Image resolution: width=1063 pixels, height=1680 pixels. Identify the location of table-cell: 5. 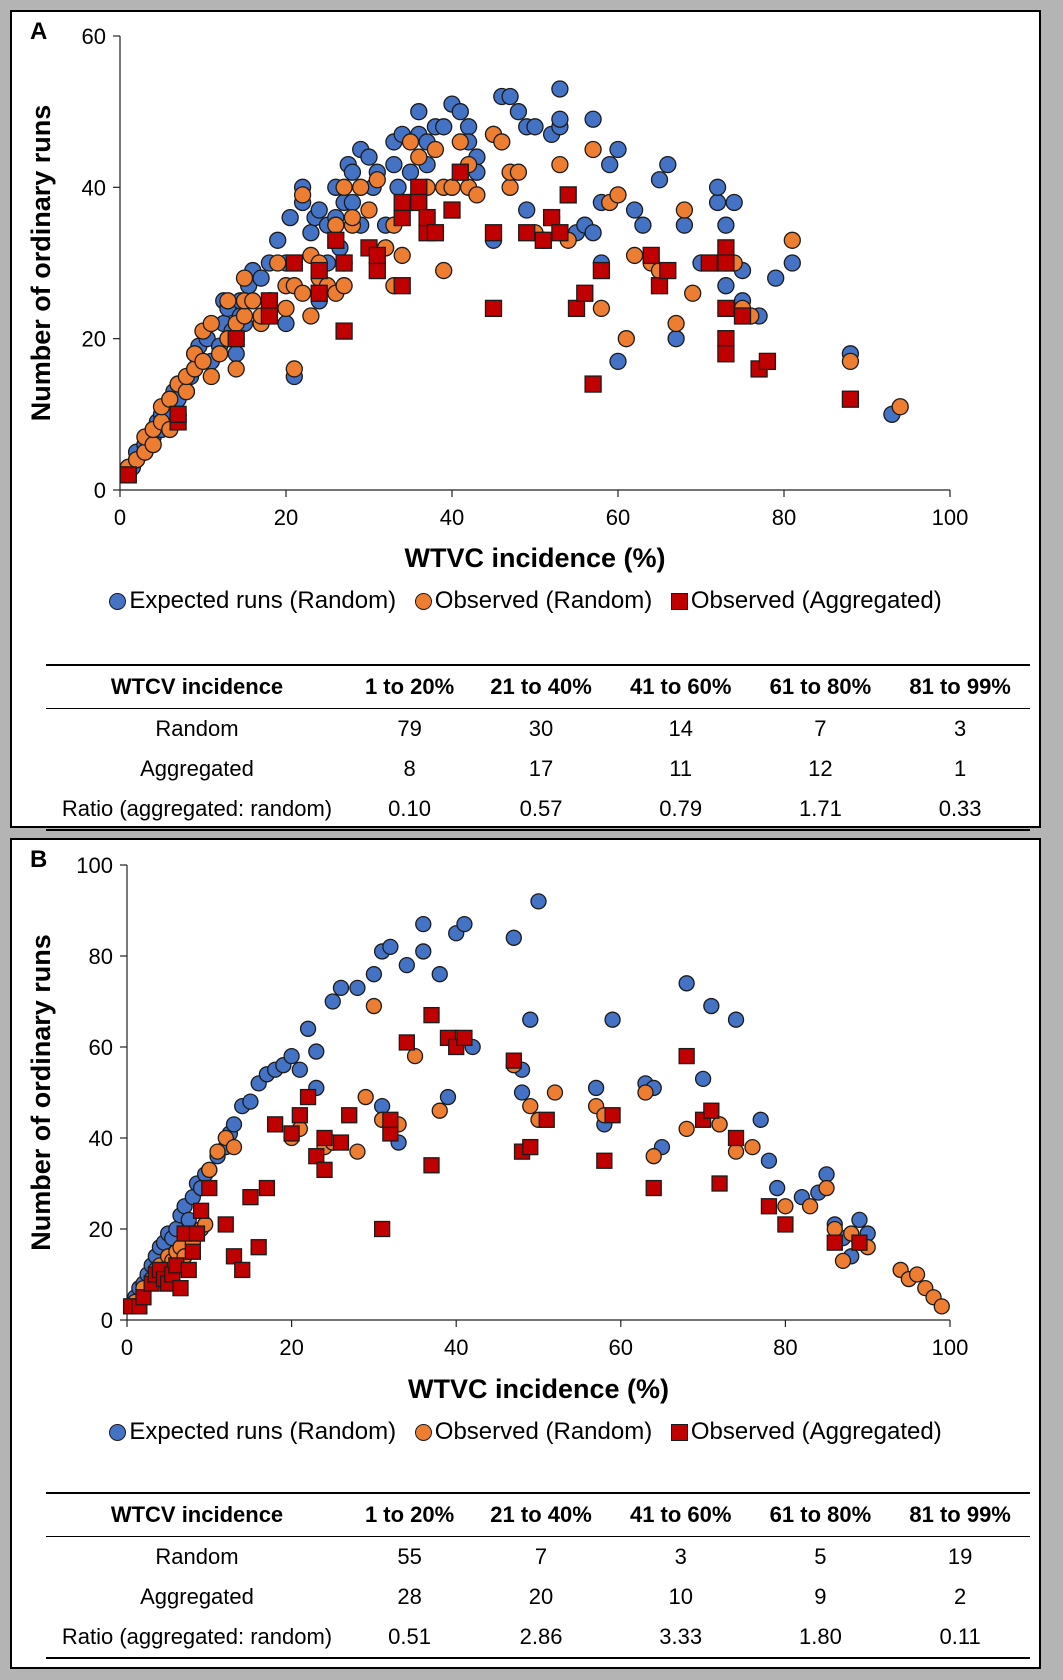
(820, 1556).